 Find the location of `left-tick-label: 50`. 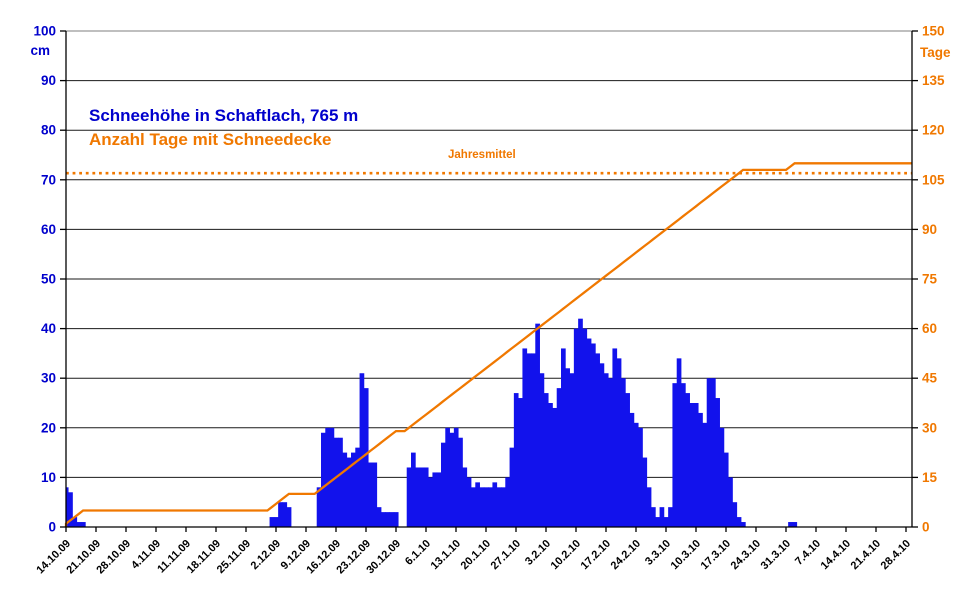

left-tick-label: 50 is located at coordinates (48, 279).